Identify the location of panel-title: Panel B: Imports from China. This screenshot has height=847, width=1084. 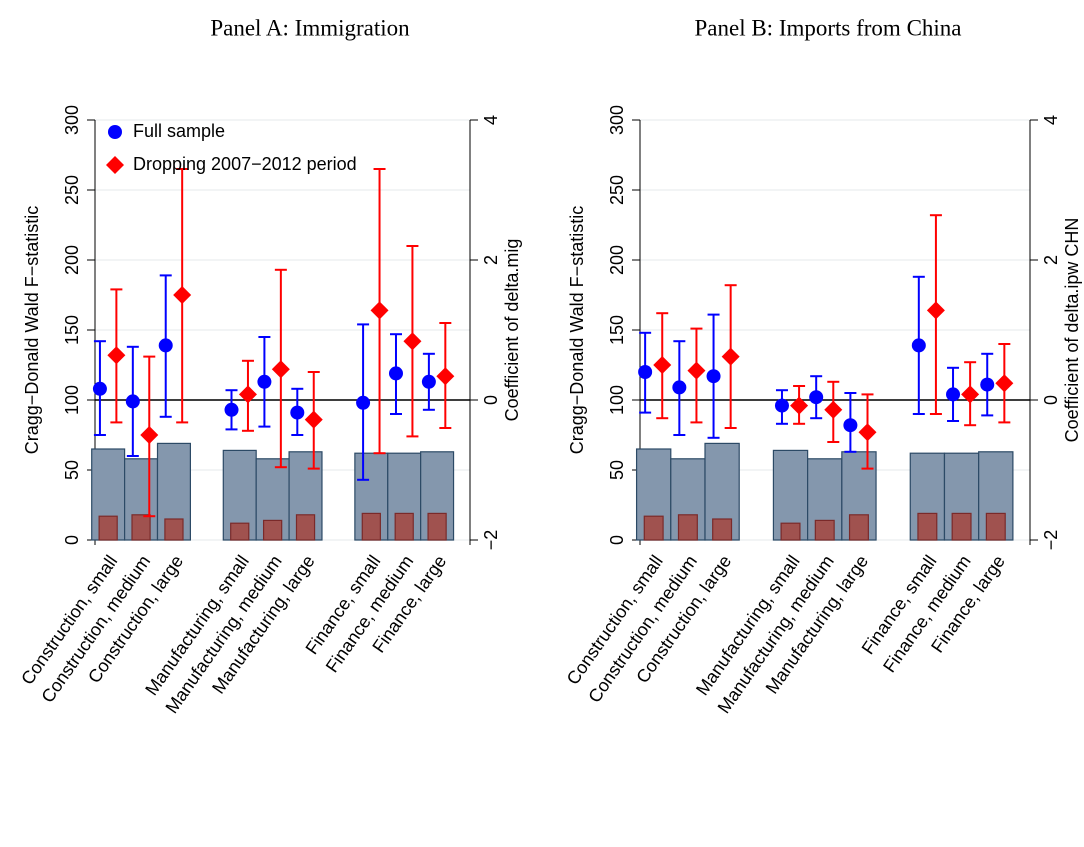
(827, 27).